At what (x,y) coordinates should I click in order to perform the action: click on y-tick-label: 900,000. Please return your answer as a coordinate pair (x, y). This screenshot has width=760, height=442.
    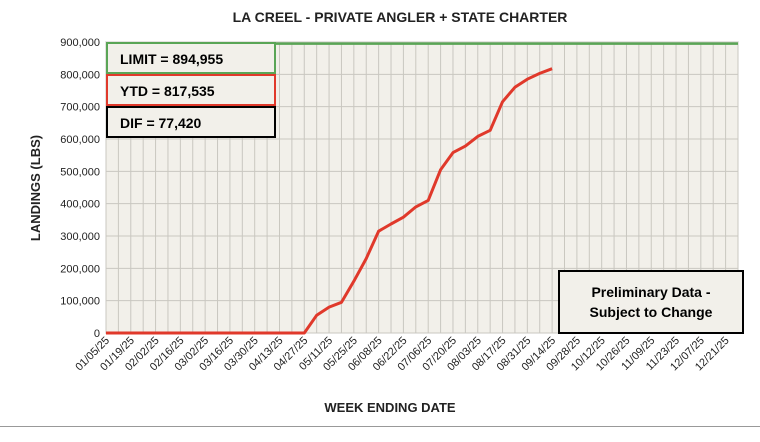
    Looking at the image, I should click on (80, 43).